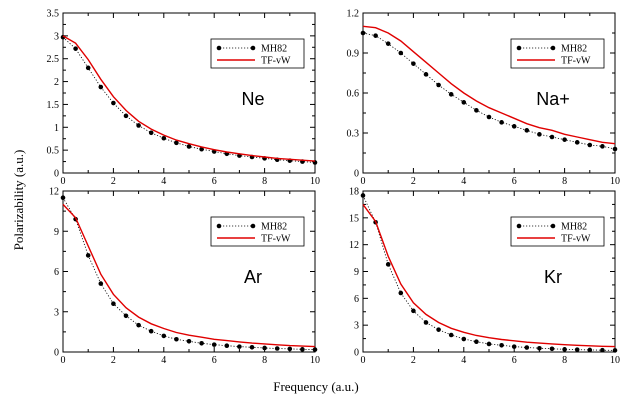  Describe the element at coordinates (353, 54) in the screenshot. I see `y-tick-label: 0.9` at that location.